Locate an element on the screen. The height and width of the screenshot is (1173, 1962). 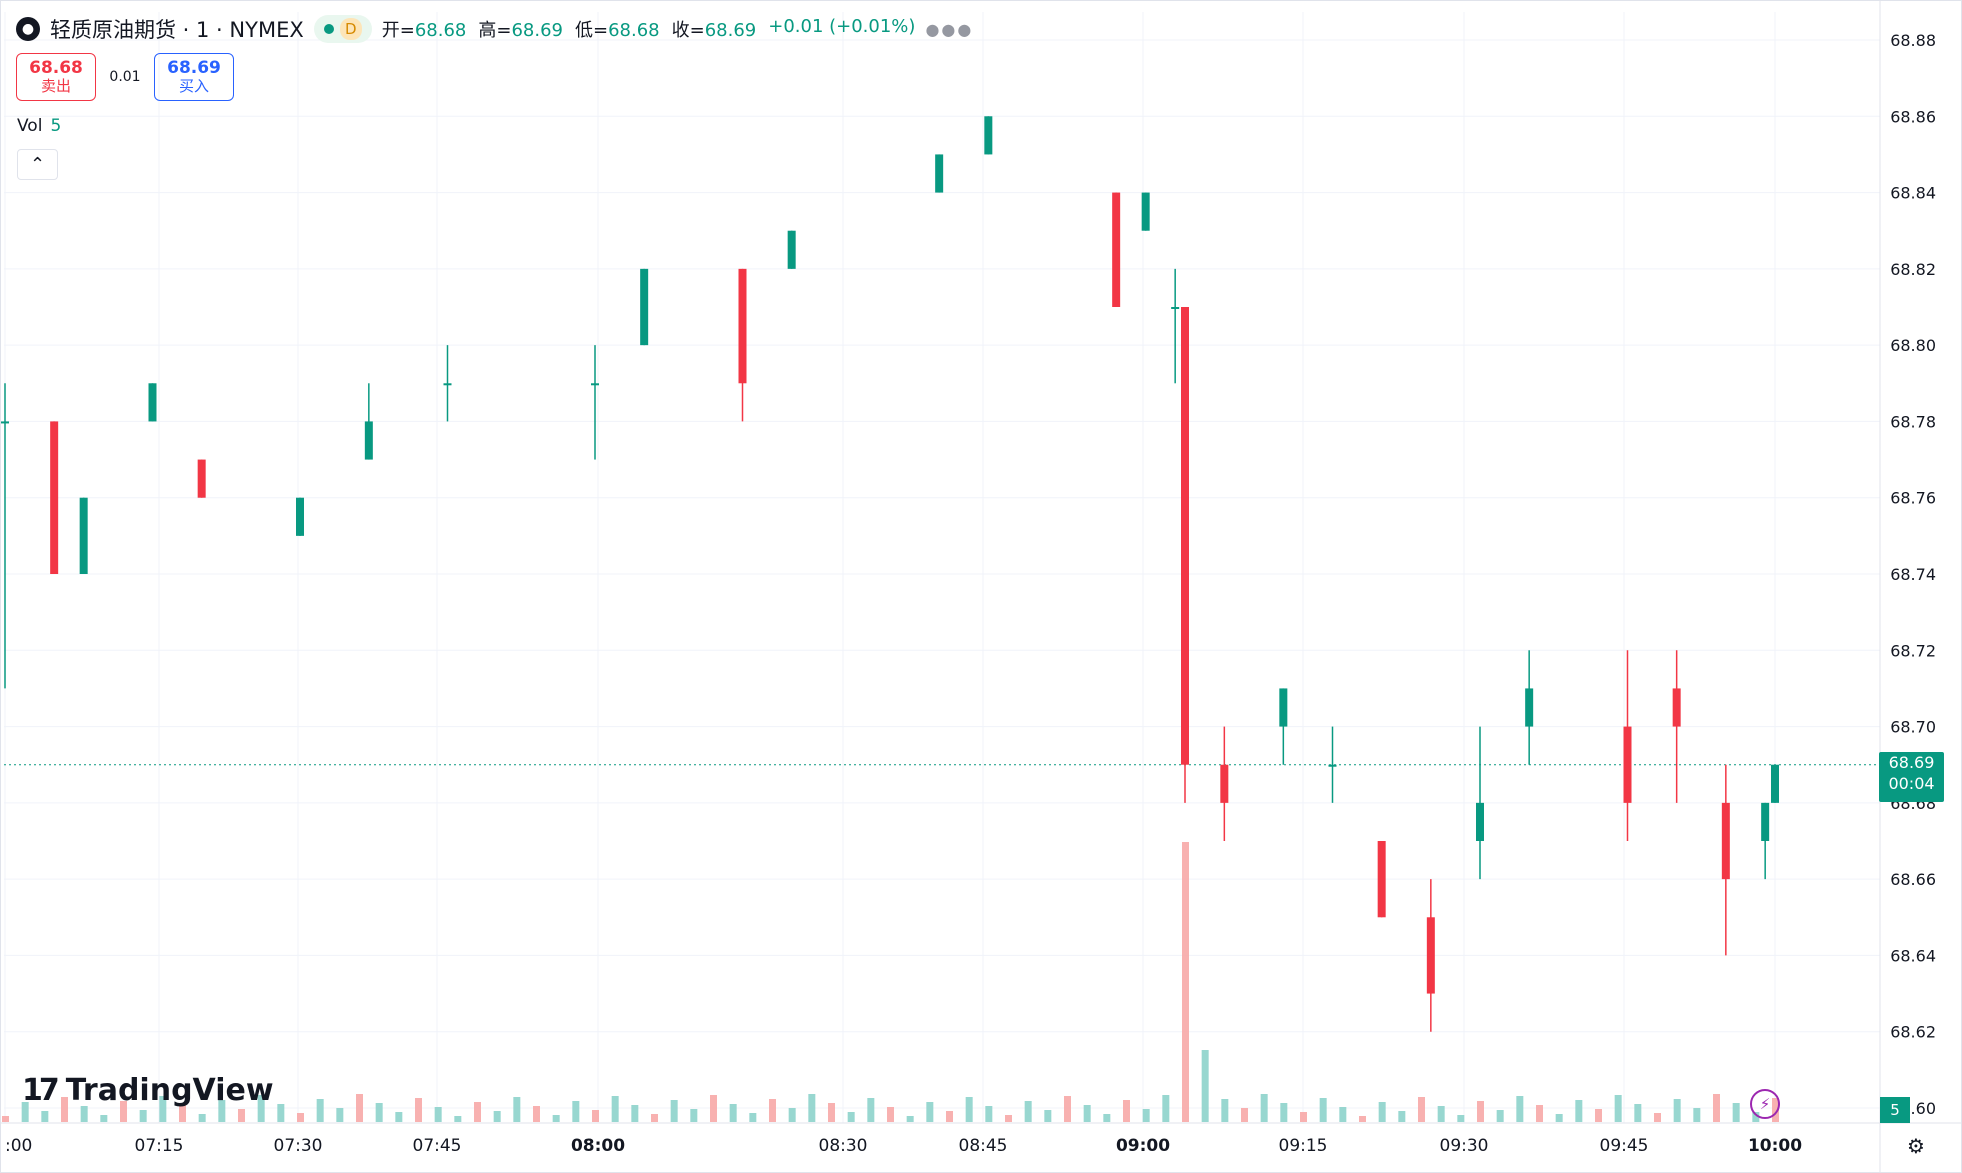
y-tick-label: 68.78 is located at coordinates (1913, 421).